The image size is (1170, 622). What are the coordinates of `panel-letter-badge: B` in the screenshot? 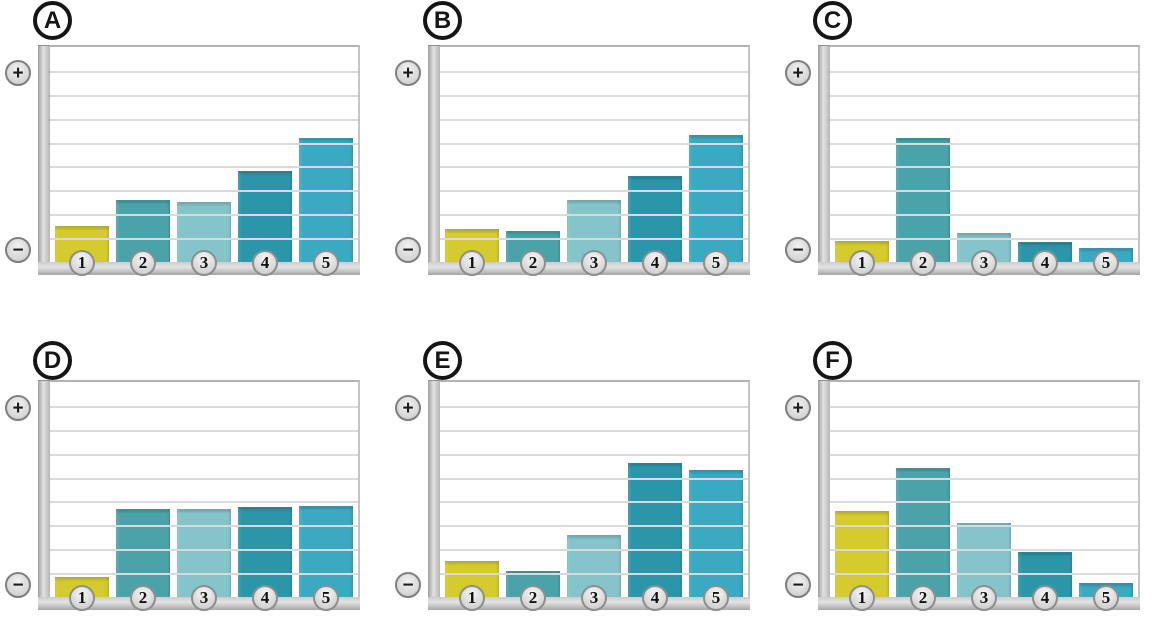 It's located at (442, 20).